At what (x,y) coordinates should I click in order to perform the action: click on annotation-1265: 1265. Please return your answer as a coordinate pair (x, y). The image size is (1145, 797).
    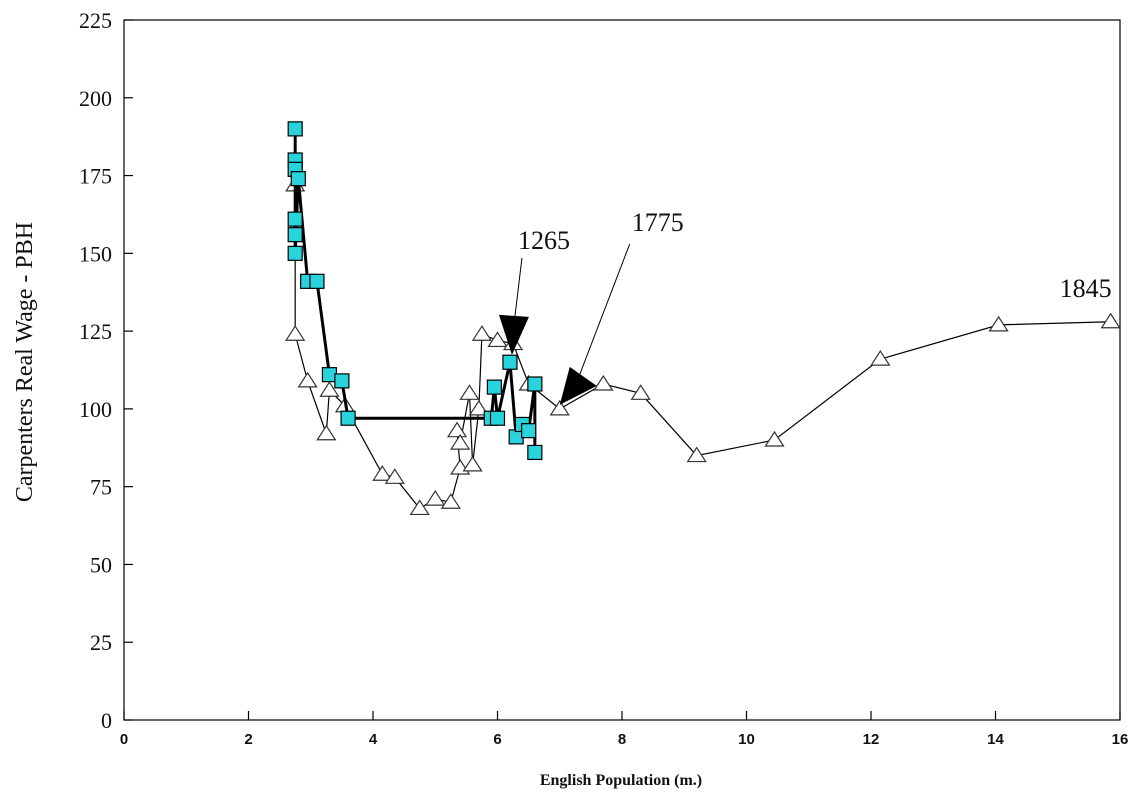
    Looking at the image, I should click on (544, 240).